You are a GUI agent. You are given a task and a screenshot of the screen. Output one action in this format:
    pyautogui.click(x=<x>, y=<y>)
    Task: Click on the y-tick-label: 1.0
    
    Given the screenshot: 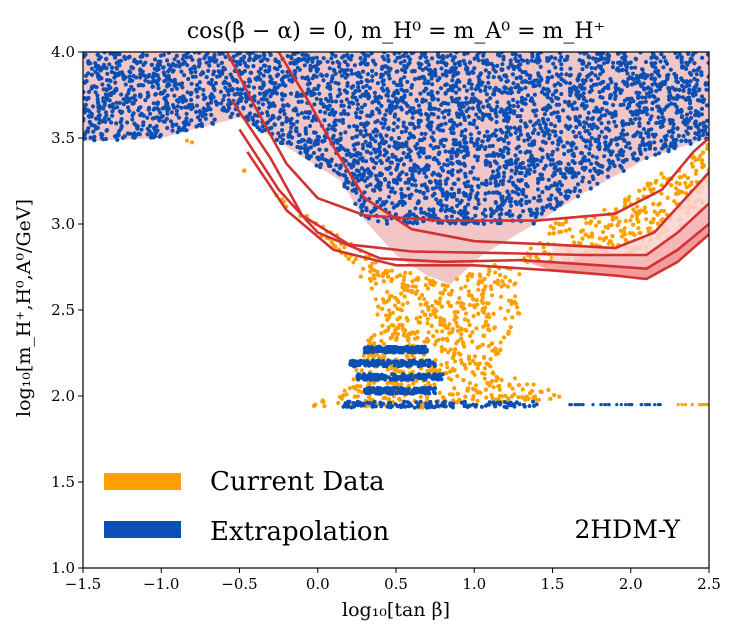 What is the action you would take?
    pyautogui.click(x=63, y=568)
    